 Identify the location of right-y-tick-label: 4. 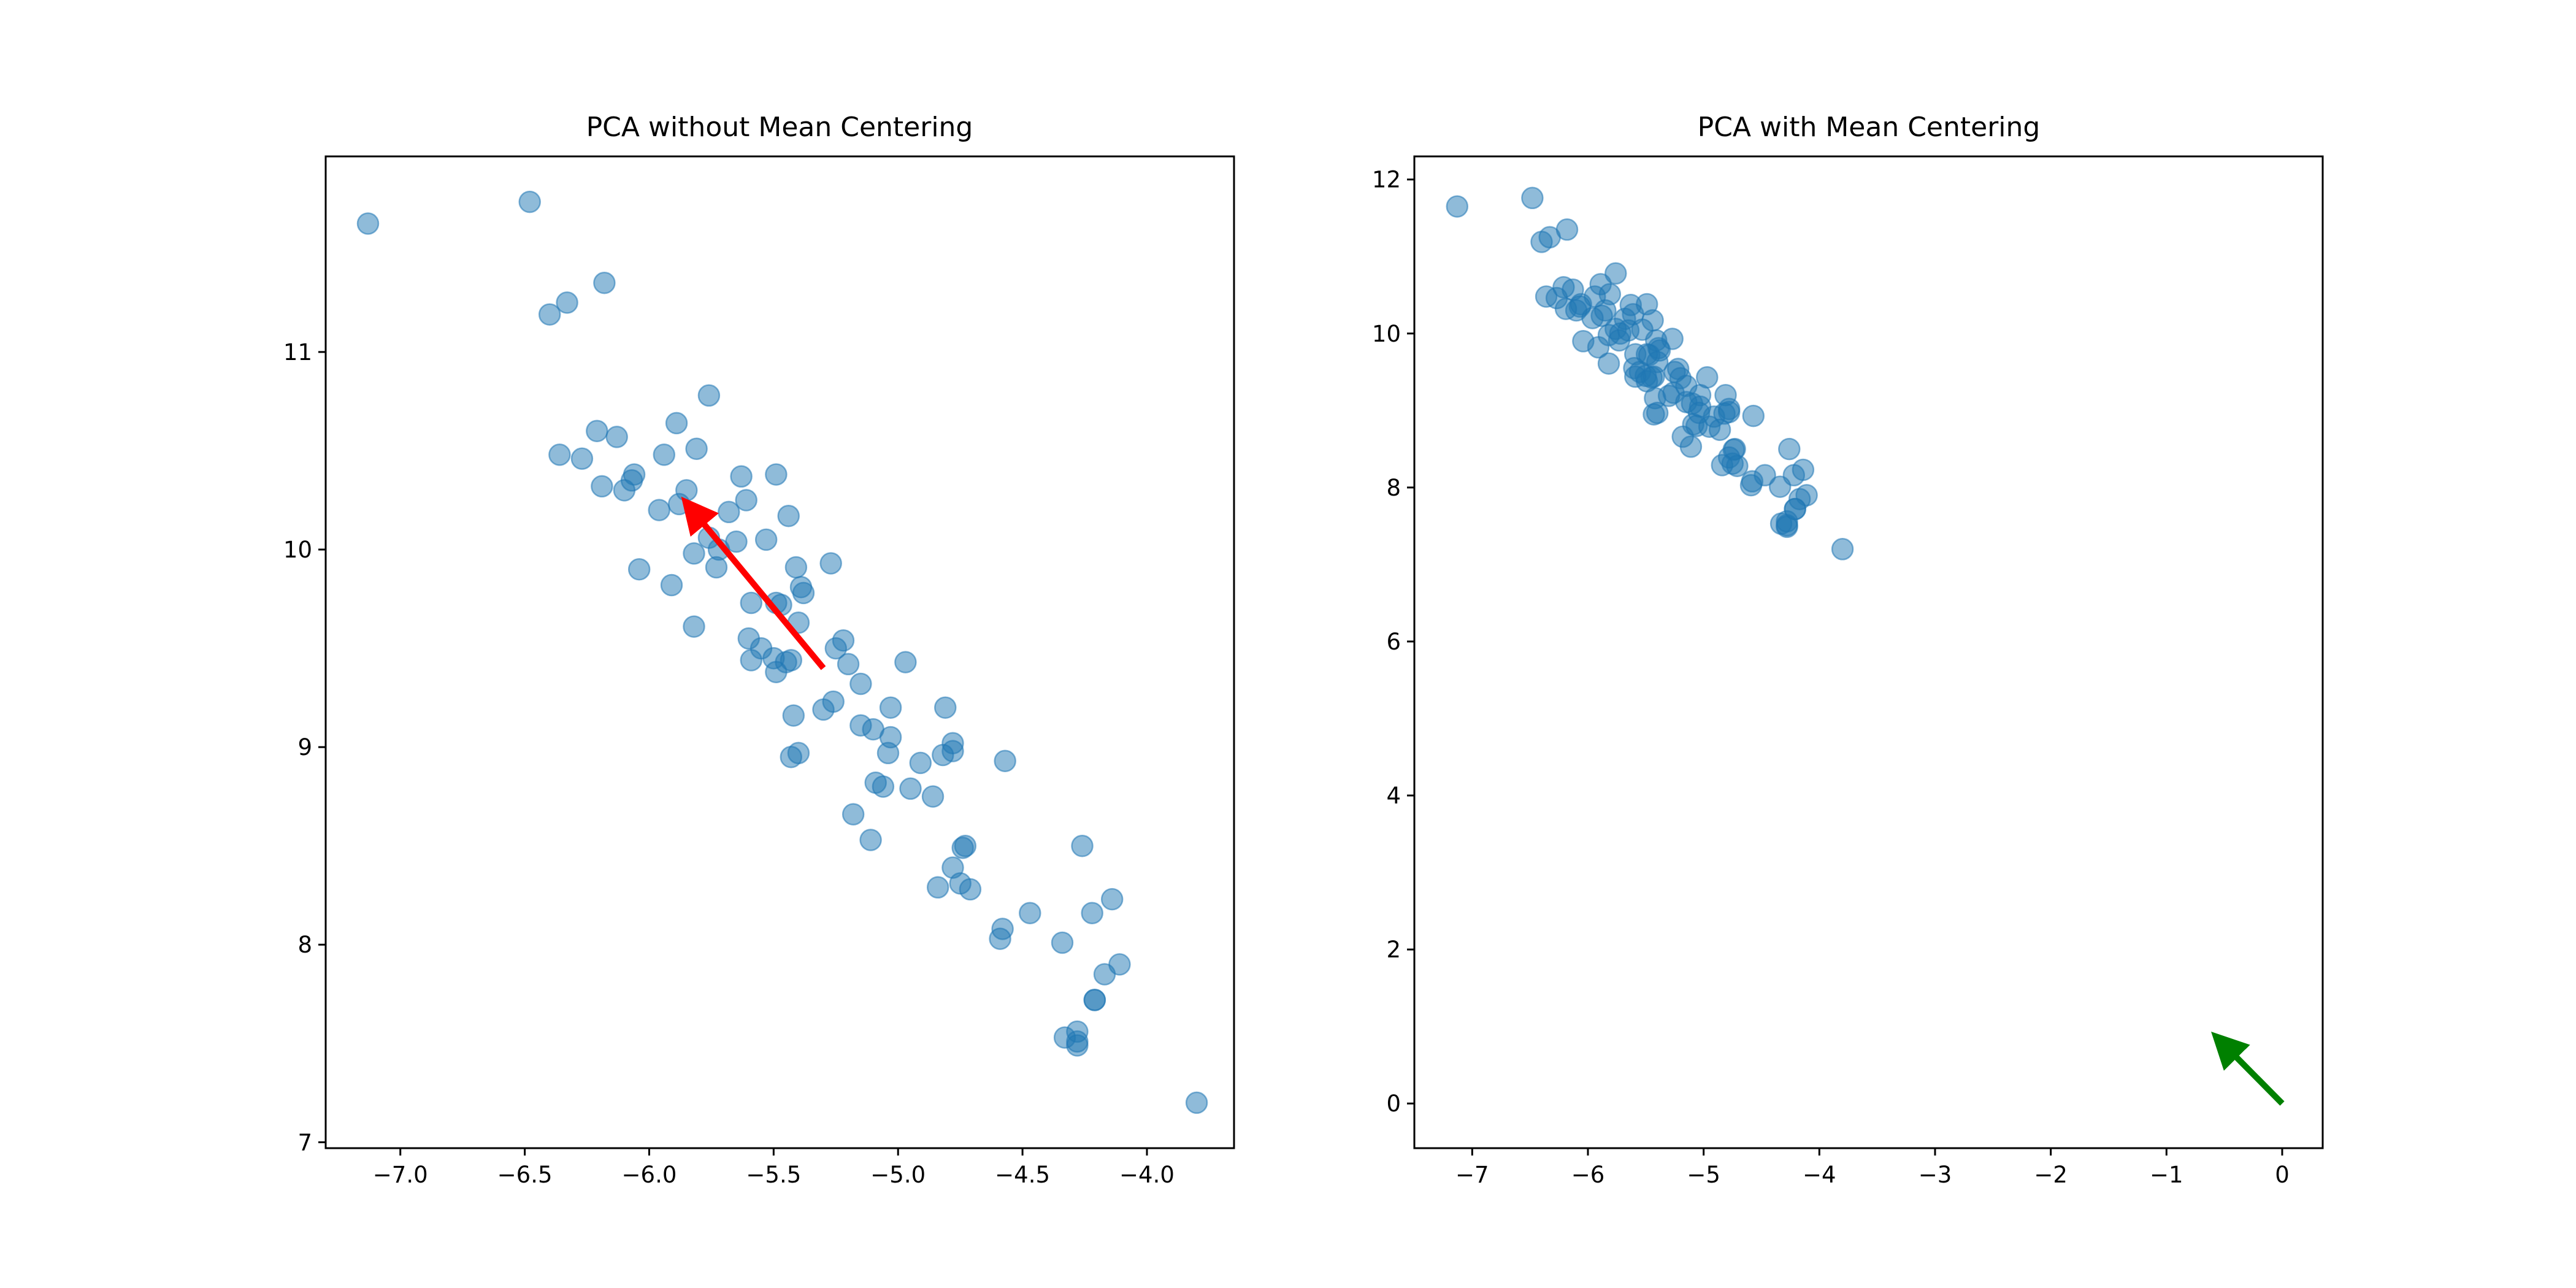
(1393, 796).